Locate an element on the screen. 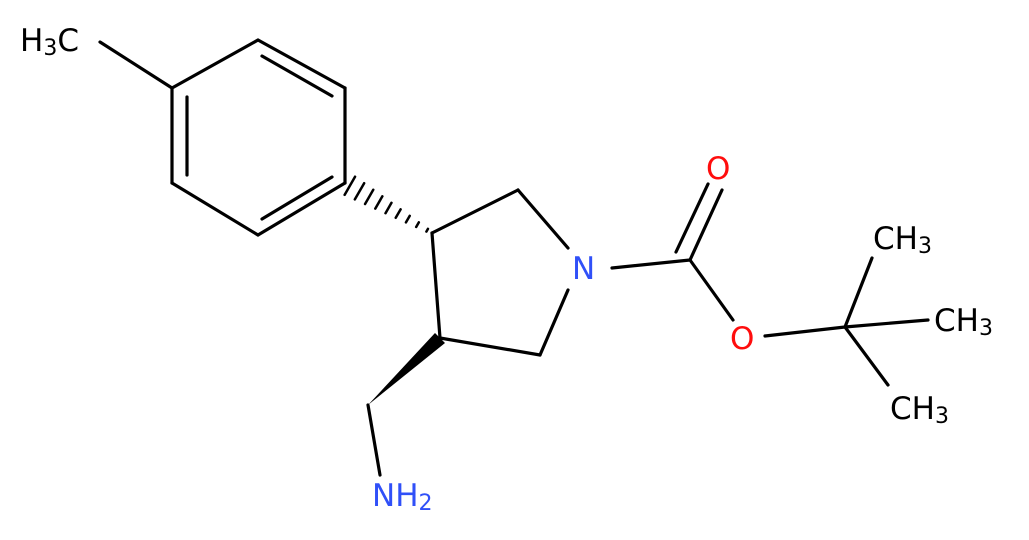  atom-label: N is located at coordinates (583, 269).